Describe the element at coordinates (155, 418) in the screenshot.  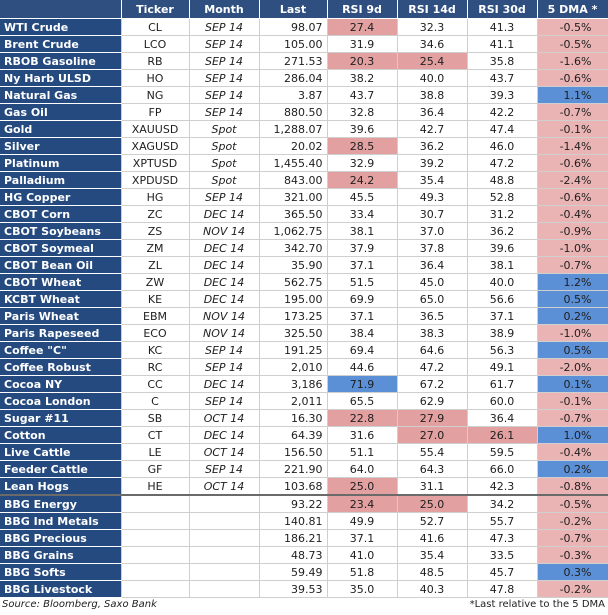
I see `ticker-cell: SB` at that location.